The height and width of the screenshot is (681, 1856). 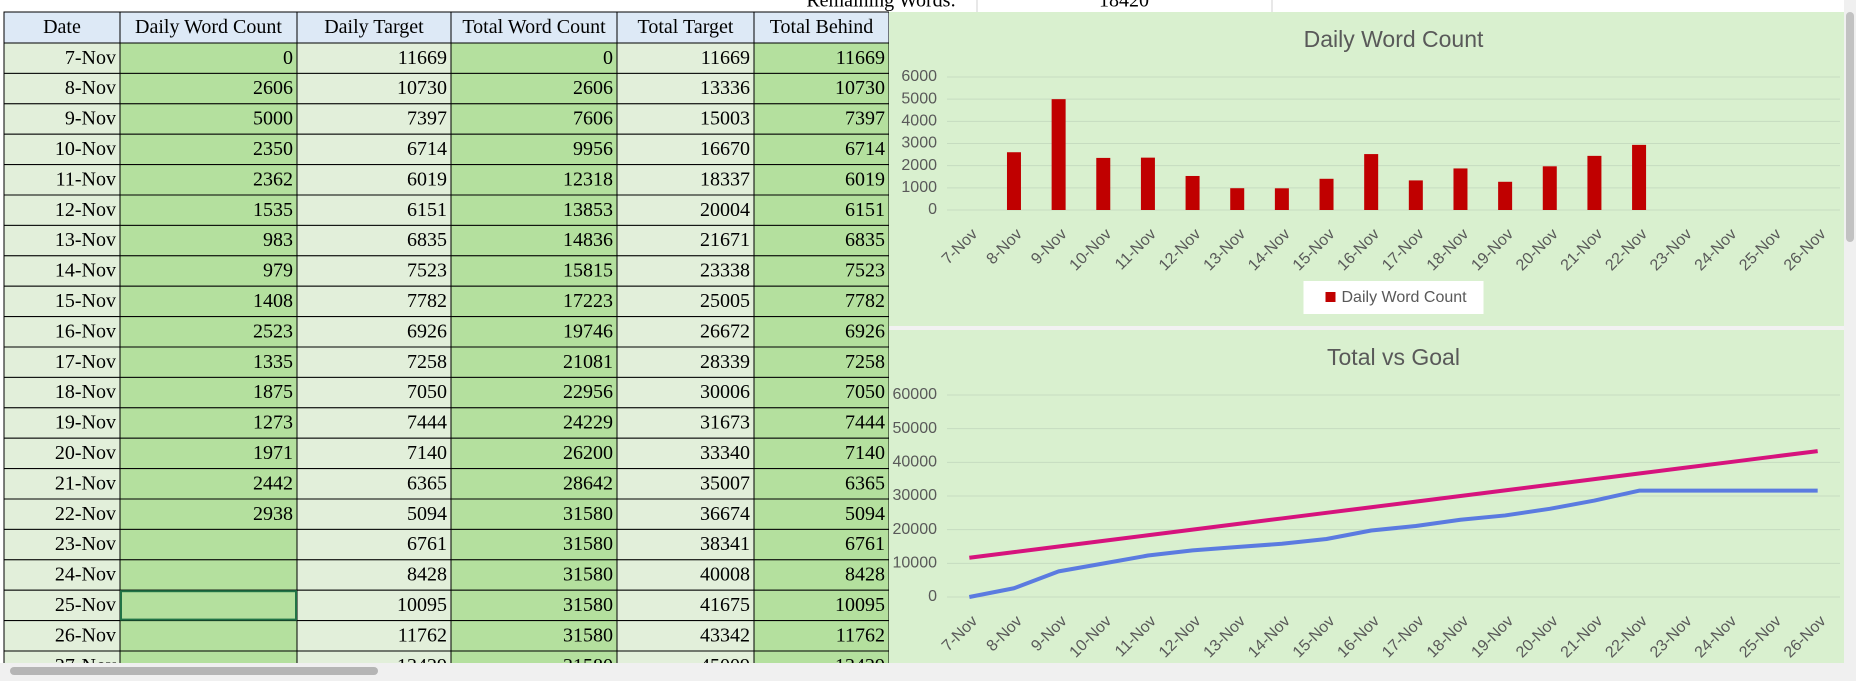 I want to click on cell-text: 16-Nov, so click(x=85, y=331).